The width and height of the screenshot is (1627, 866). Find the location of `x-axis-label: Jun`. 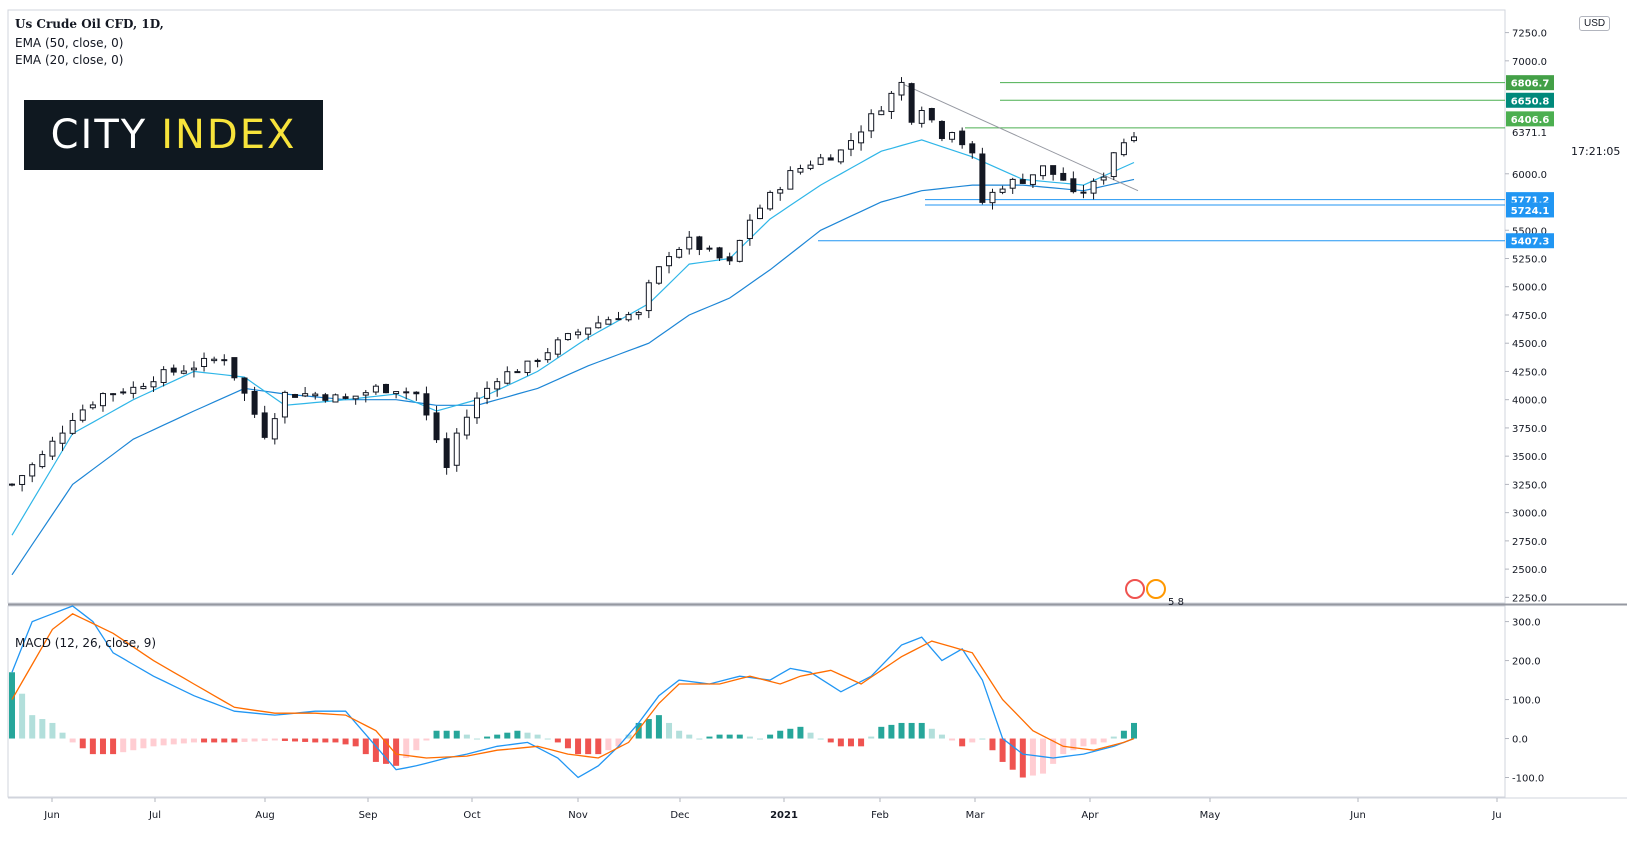

x-axis-label: Jun is located at coordinates (51, 815).